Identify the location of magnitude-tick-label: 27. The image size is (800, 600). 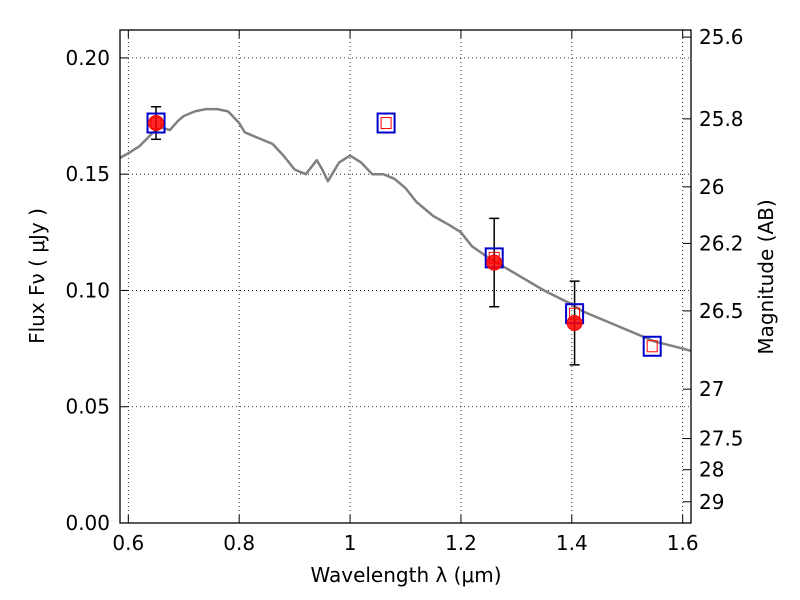
(711, 389).